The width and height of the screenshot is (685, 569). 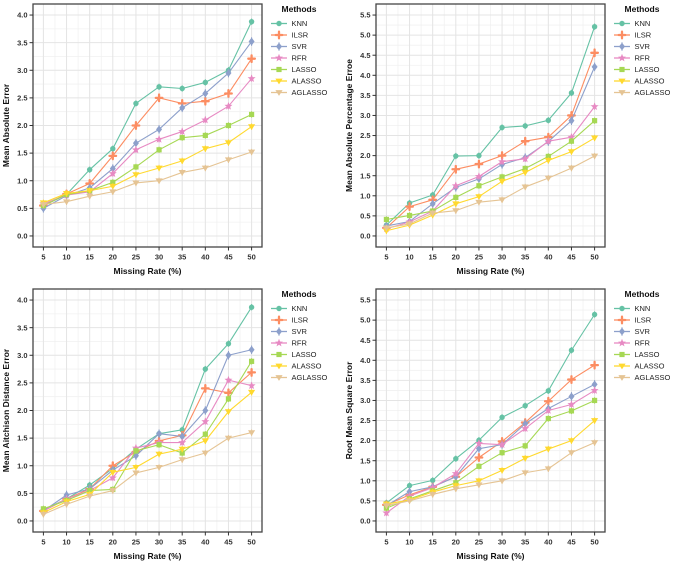 I want to click on legend-marker-aglasso, so click(x=279, y=377).